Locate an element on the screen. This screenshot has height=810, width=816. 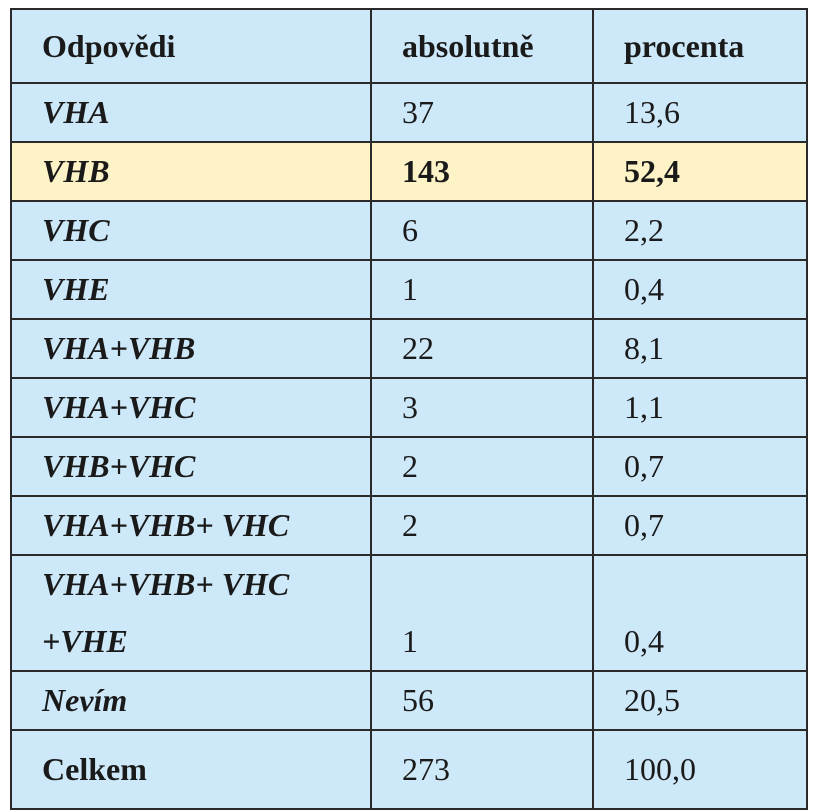
cell: 52,4 is located at coordinates (700, 171).